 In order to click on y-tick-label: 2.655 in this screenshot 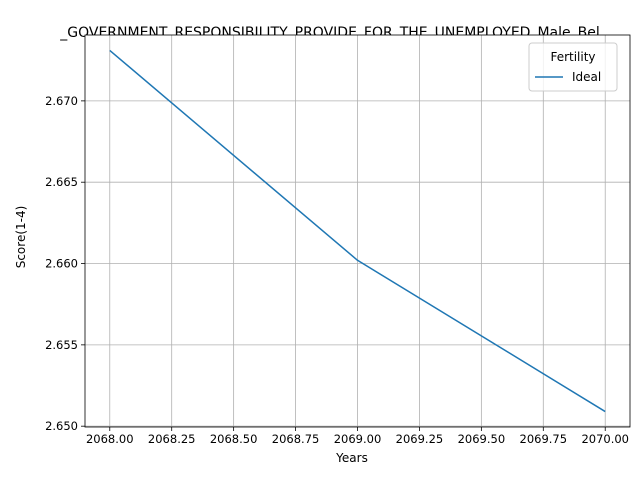, I will do `click(61, 345)`.